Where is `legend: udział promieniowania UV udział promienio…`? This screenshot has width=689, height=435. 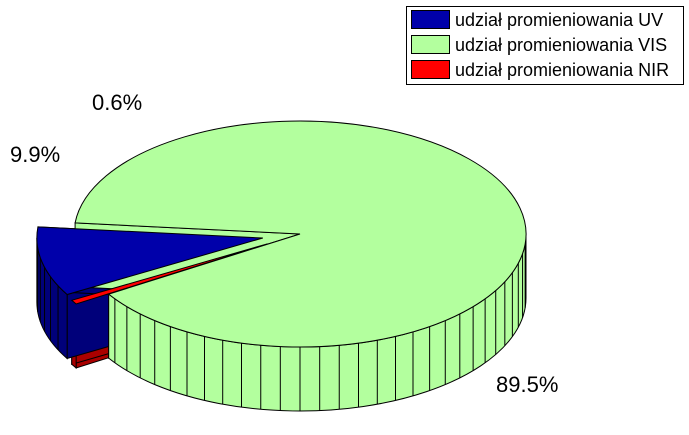 legend: udział promieniowania UV udział promienio… is located at coordinates (545, 45).